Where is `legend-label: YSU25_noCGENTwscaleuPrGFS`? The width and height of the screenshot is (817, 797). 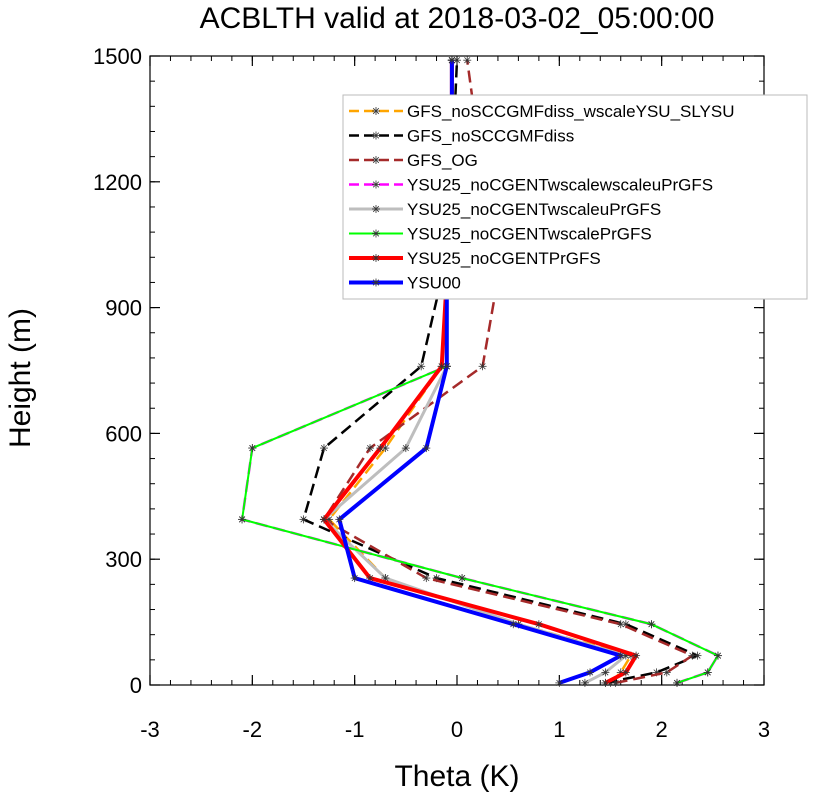 legend-label: YSU25_noCGENTwscaleuPrGFS is located at coordinates (534, 209).